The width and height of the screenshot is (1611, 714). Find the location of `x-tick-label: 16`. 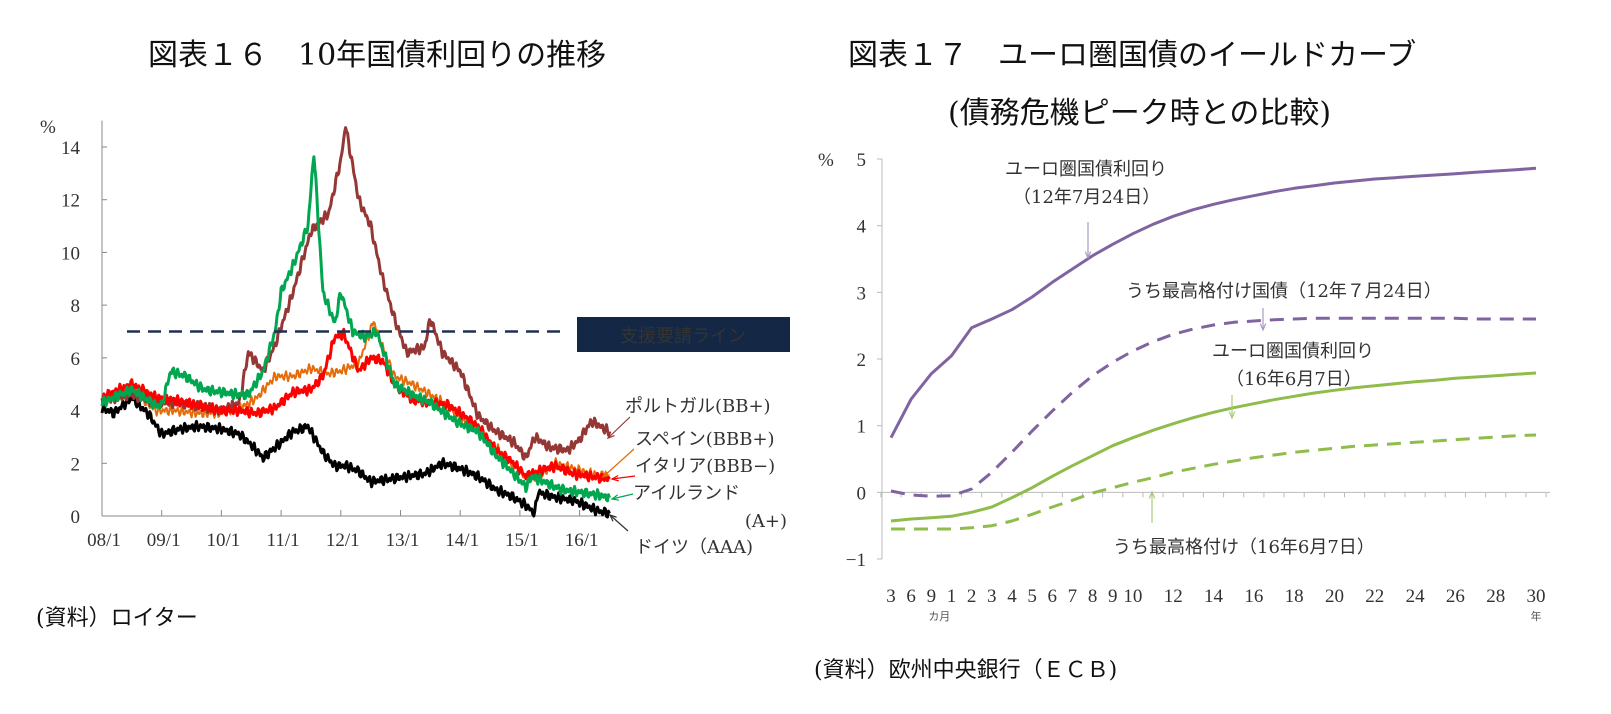

x-tick-label: 16 is located at coordinates (1253, 596).